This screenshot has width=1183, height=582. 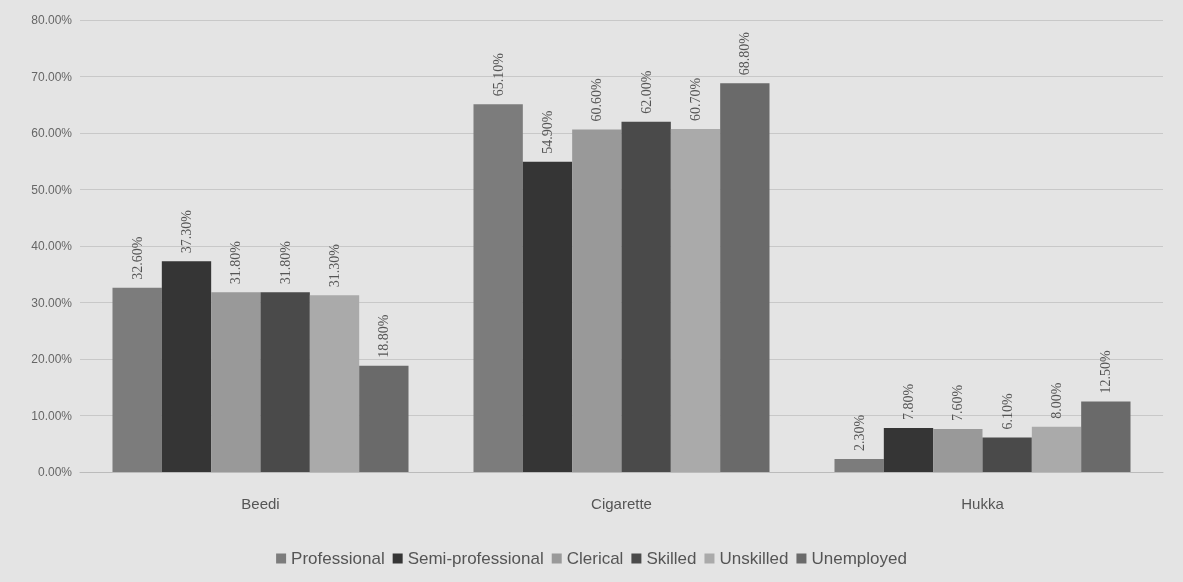 I want to click on data-label: 68.80%, so click(x=745, y=53).